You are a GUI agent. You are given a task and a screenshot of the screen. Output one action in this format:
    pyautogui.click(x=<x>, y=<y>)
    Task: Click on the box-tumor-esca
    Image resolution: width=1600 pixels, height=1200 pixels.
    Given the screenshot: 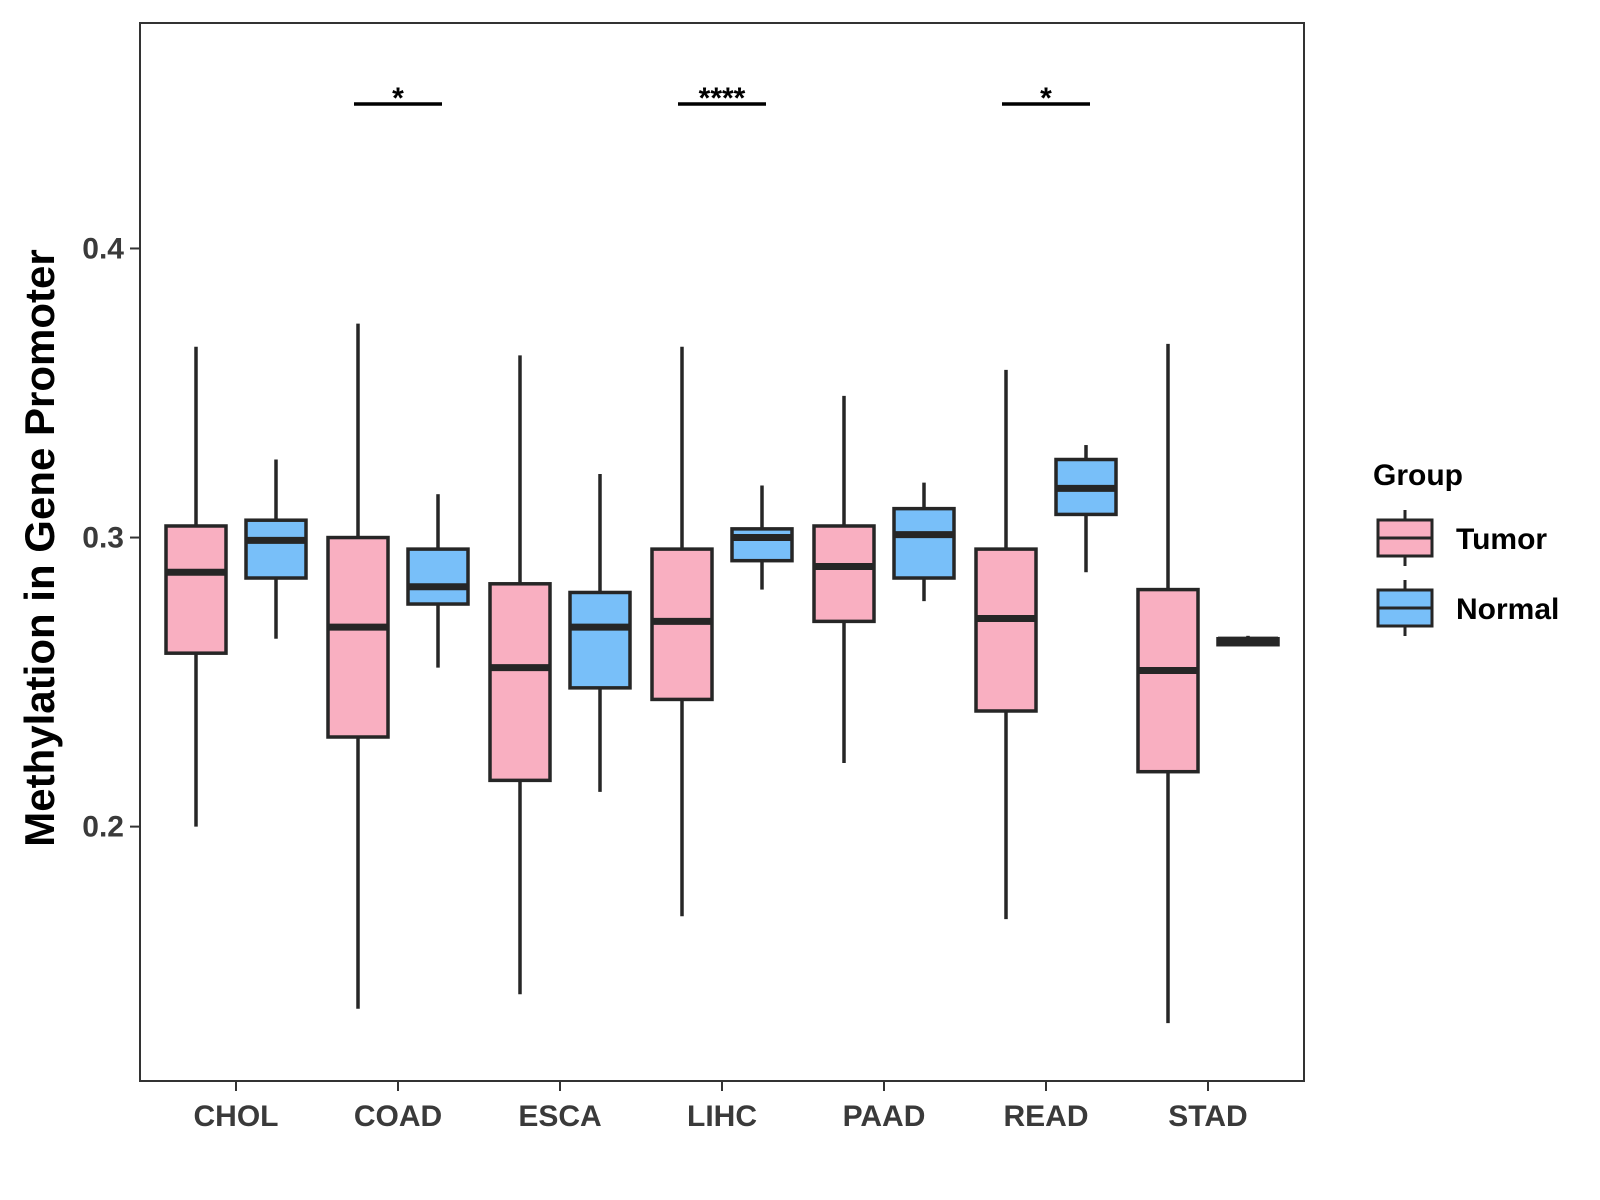 What is the action you would take?
    pyautogui.click(x=520, y=675)
    